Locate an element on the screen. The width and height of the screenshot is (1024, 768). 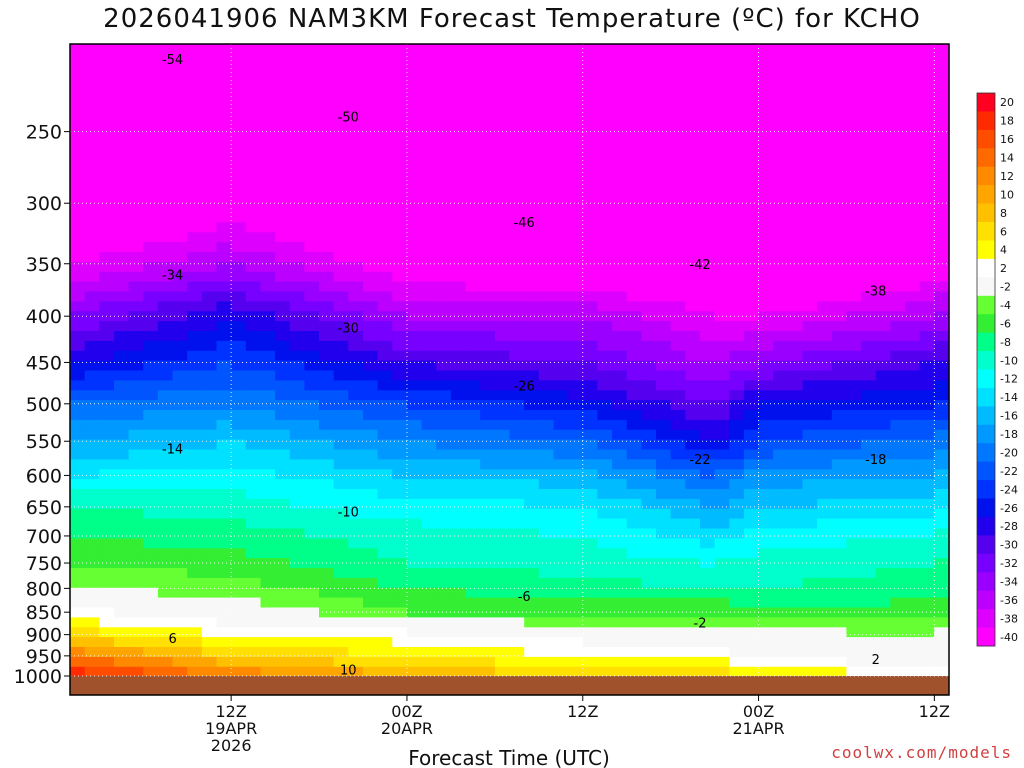
x-tick-label: 2026 is located at coordinates (231, 745).